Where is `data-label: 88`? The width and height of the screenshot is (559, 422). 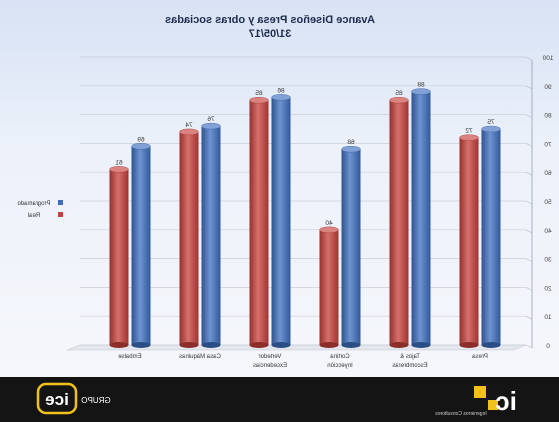 data-label: 88 is located at coordinates (421, 85).